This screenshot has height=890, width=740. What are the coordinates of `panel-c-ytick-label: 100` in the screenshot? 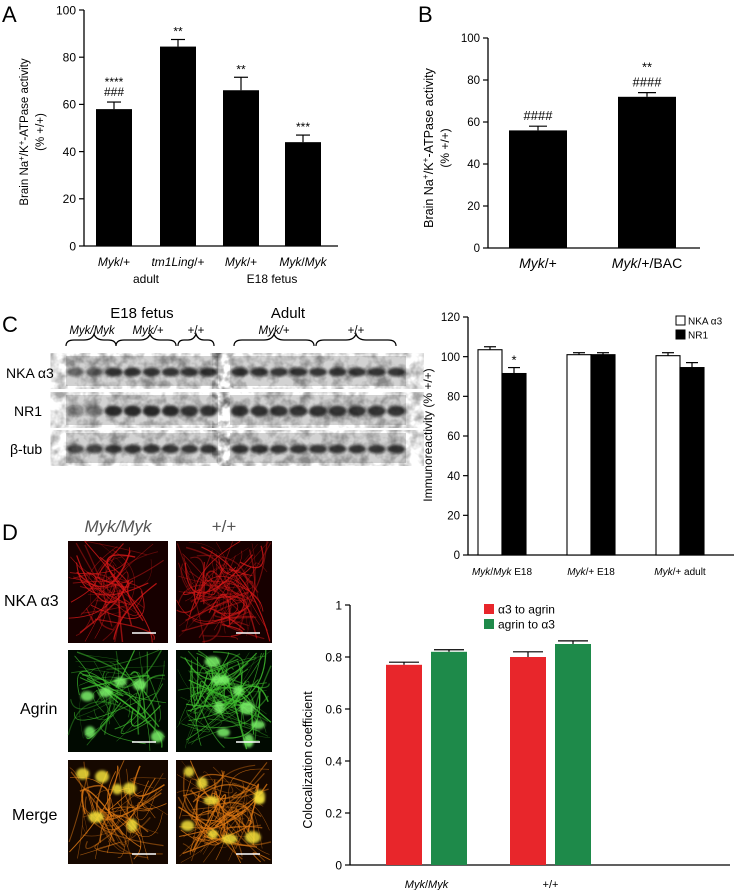 It's located at (450, 358).